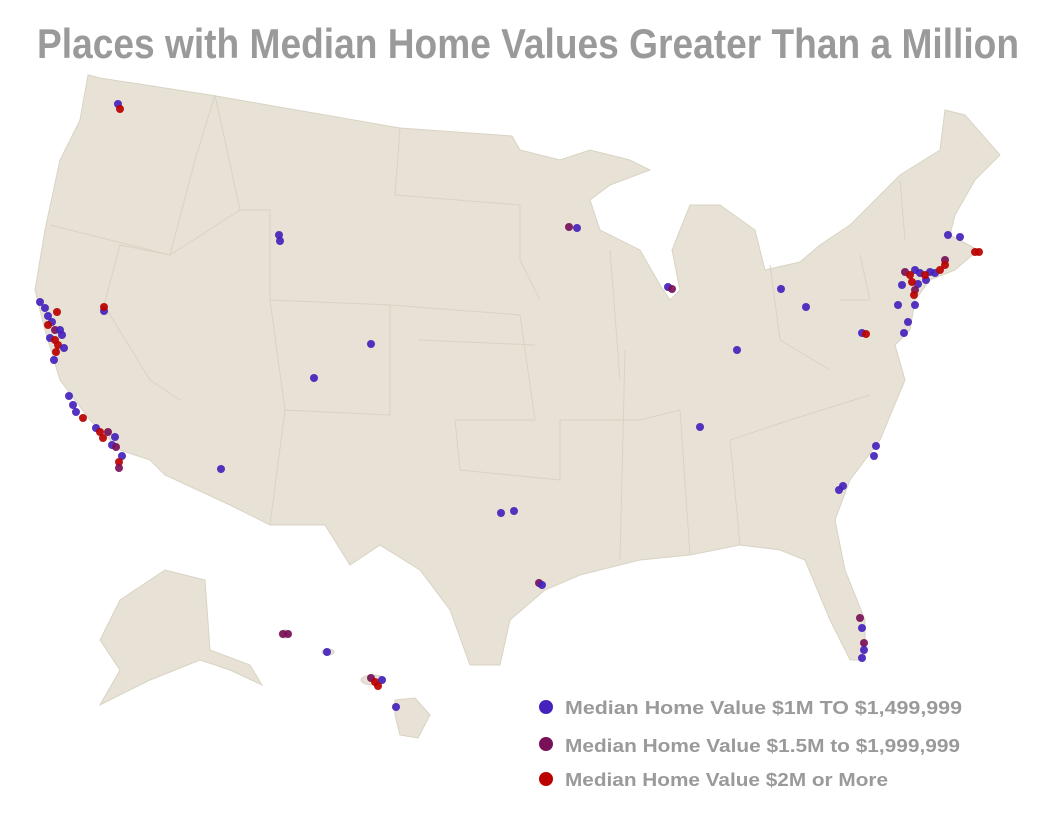 The height and width of the screenshot is (816, 1056). I want to click on legend-swatch-tier2, so click(546, 744).